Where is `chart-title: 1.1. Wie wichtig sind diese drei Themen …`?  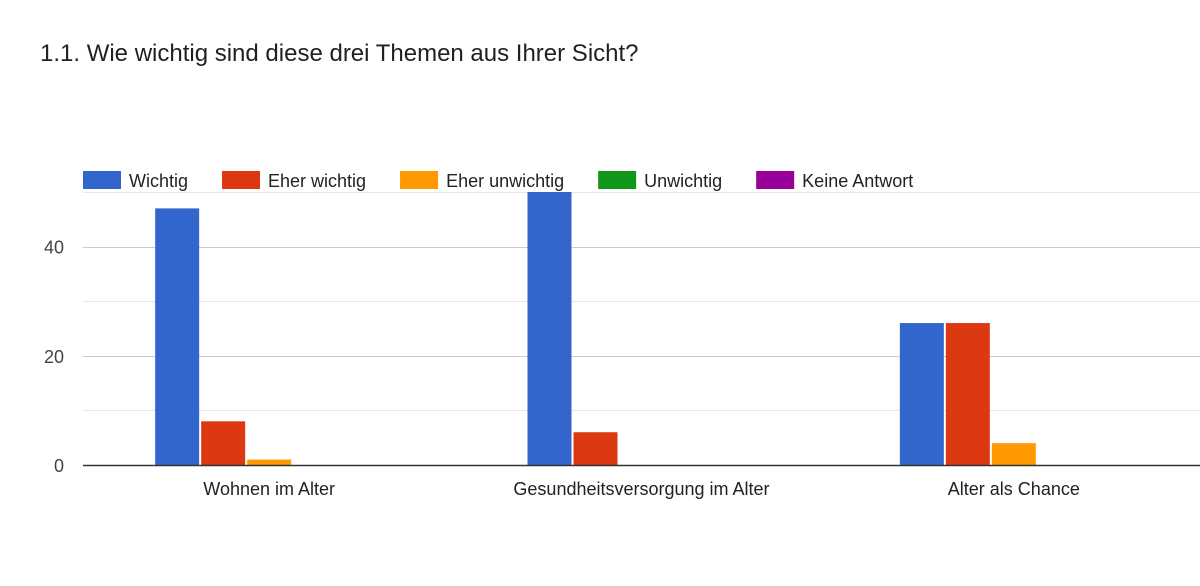
chart-title: 1.1. Wie wichtig sind diese drei Themen … is located at coordinates (339, 53).